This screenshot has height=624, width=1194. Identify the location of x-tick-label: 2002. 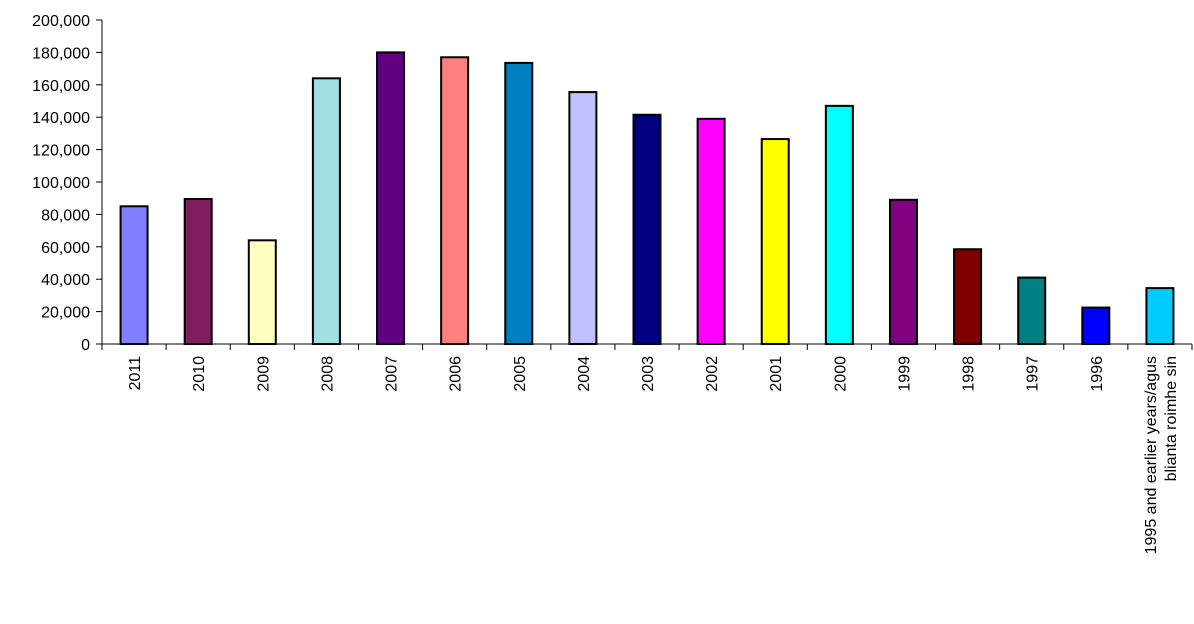
(712, 374).